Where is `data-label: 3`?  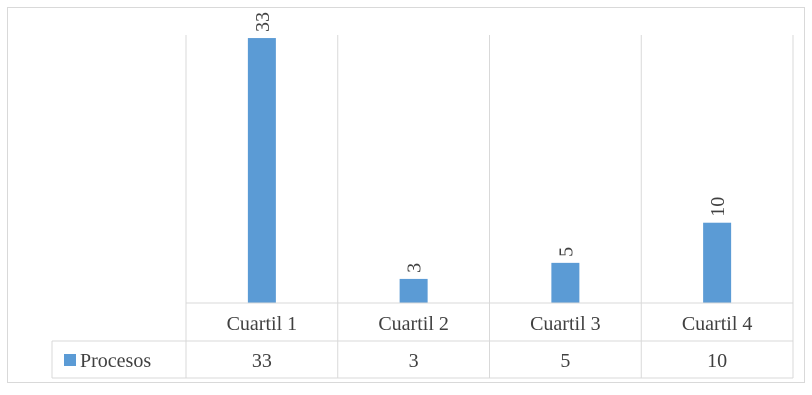
data-label: 3 is located at coordinates (415, 268).